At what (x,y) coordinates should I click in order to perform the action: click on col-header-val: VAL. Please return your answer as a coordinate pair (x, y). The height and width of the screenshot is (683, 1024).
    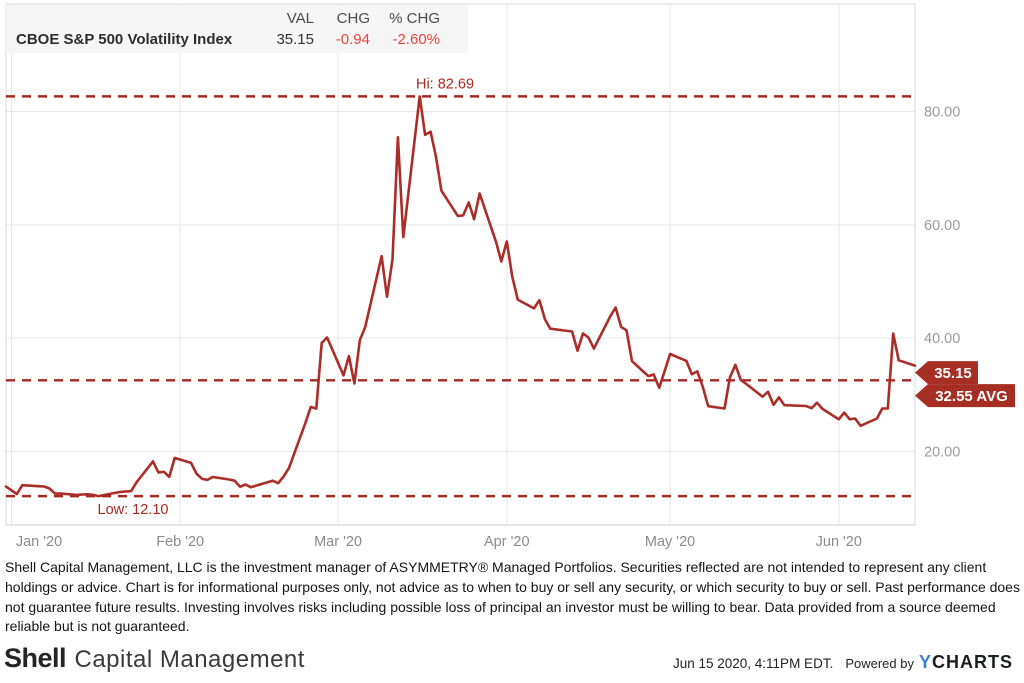
    Looking at the image, I should click on (300, 18).